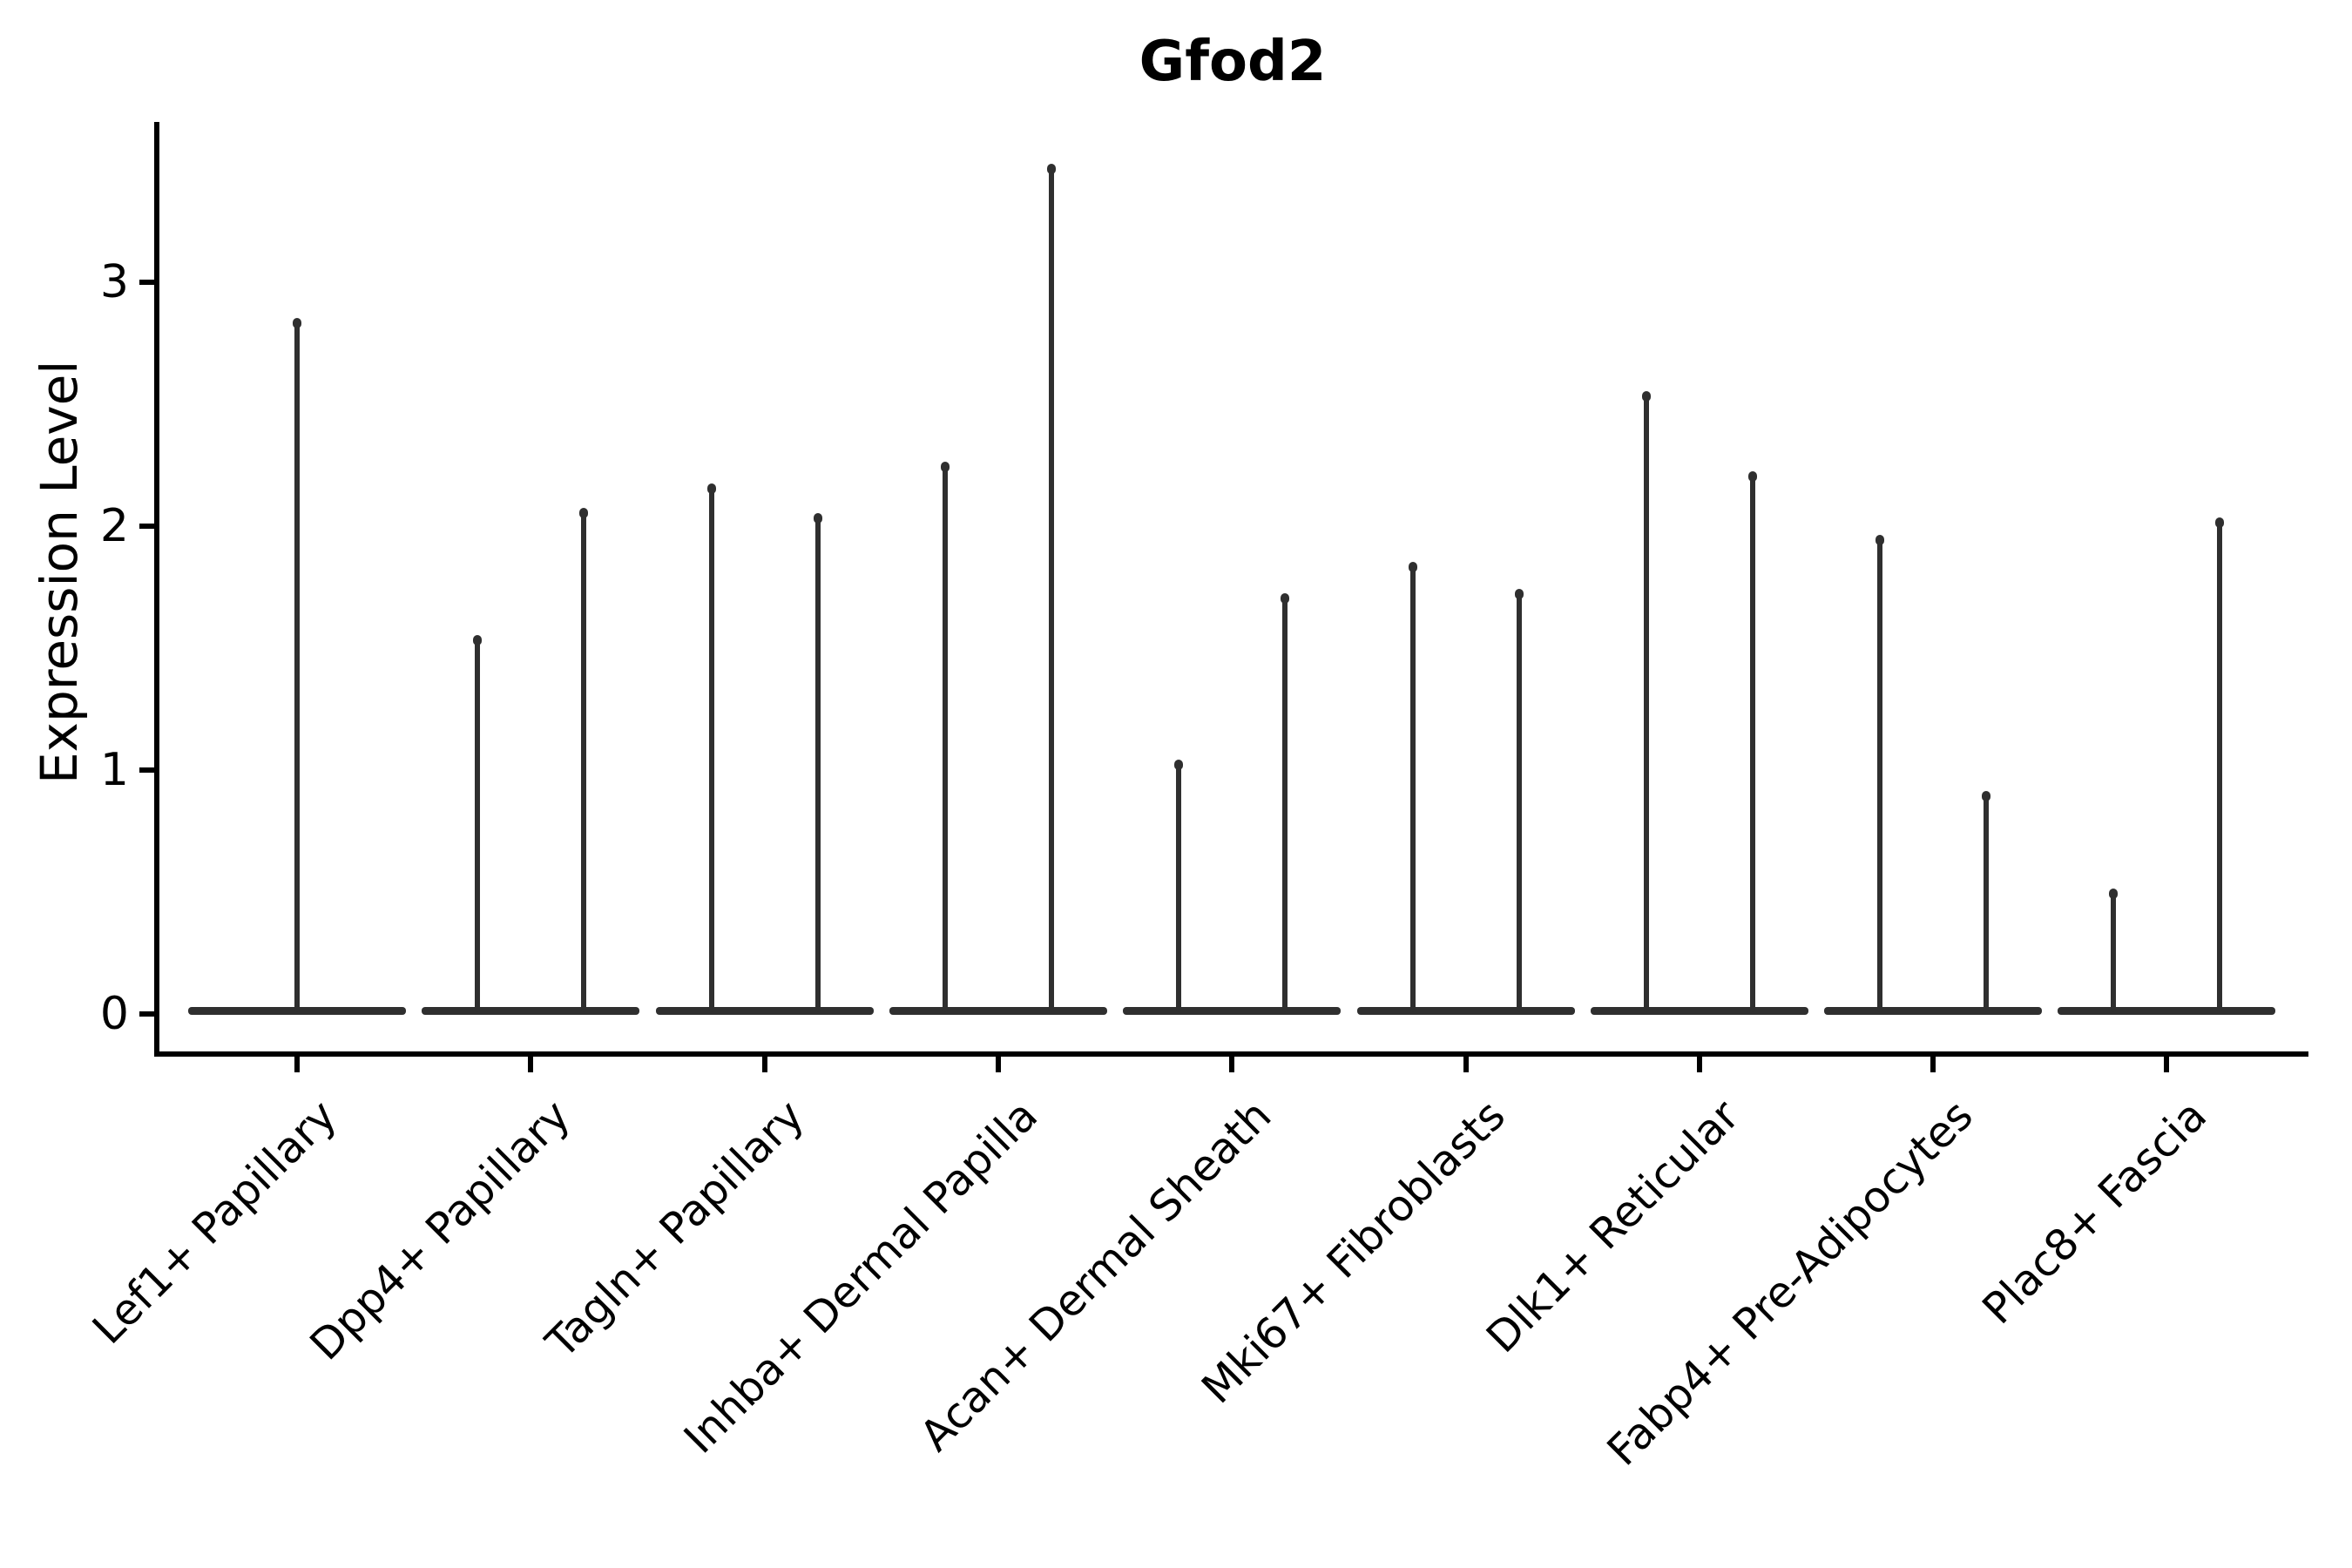 Image resolution: width=2352 pixels, height=1568 pixels. I want to click on y-tick-label: 2, so click(114, 526).